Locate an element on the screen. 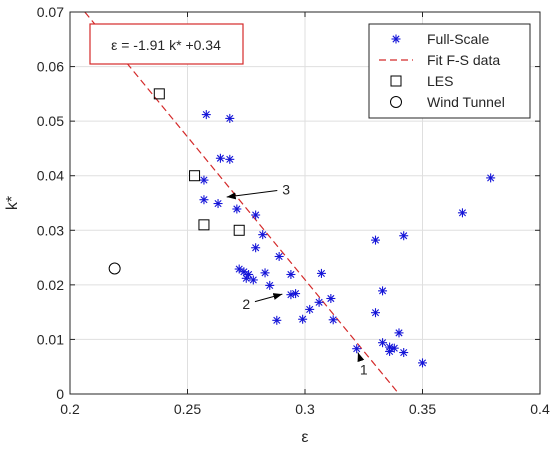 This screenshot has width=550, height=455. legend-label: Full-Scale is located at coordinates (458, 39).